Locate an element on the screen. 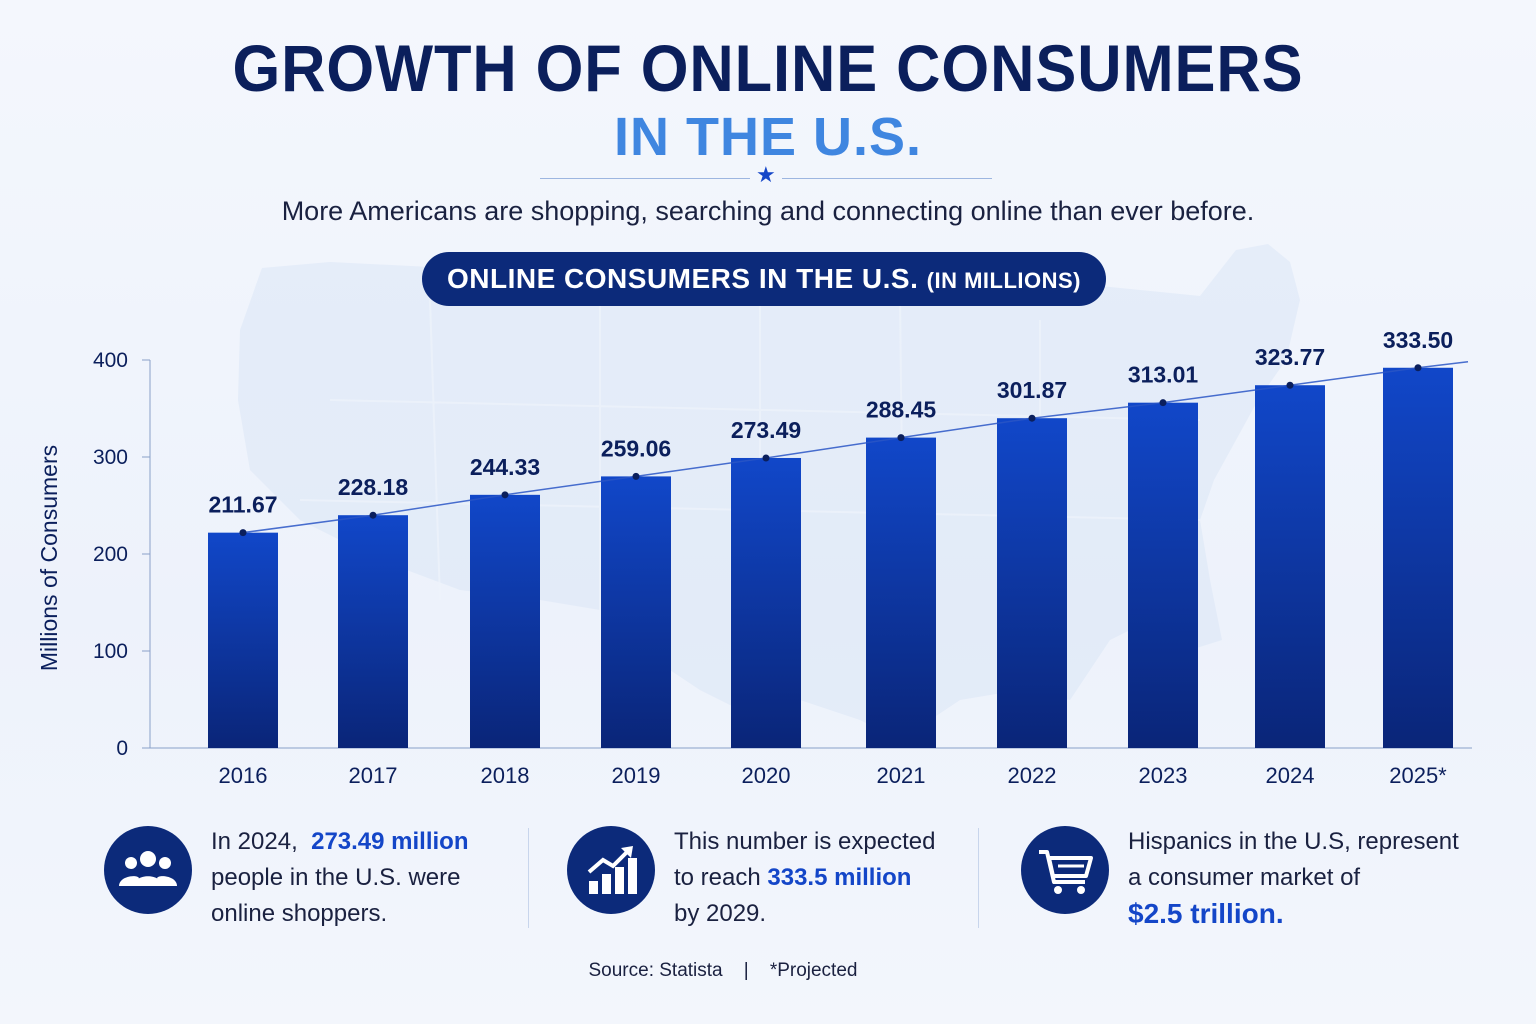 This screenshot has width=1536, height=1024. y-axis-title: Millions of Consumers is located at coordinates (49, 558).